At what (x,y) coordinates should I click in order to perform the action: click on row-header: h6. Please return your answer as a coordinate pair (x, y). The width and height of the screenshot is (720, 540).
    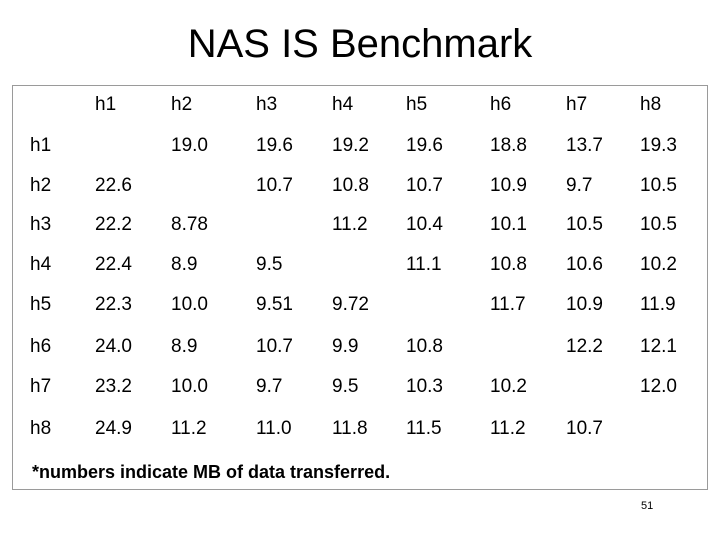
    Looking at the image, I should click on (41, 346).